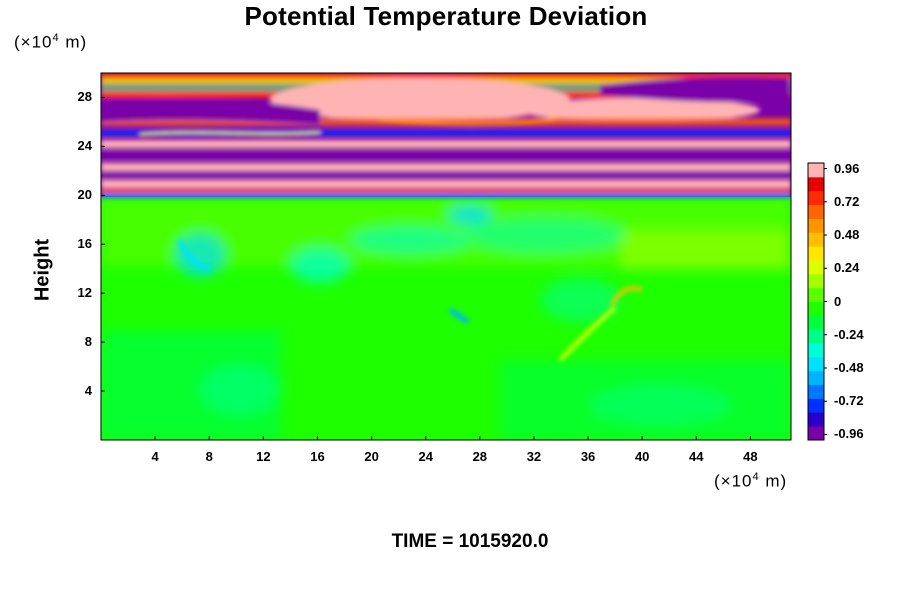 The width and height of the screenshot is (900, 600). I want to click on y-tick-label: 20, so click(84, 195).